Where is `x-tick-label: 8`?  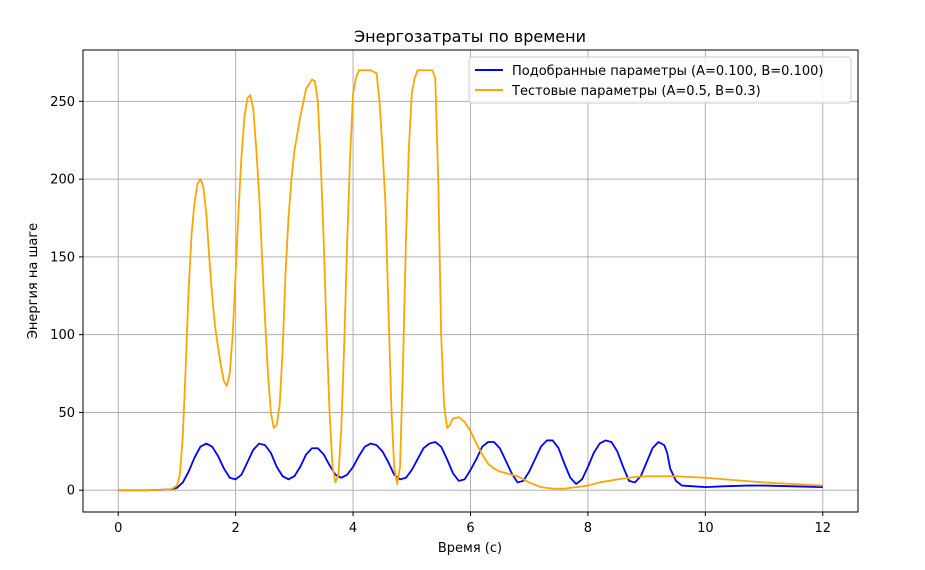
x-tick-label: 8 is located at coordinates (588, 528).